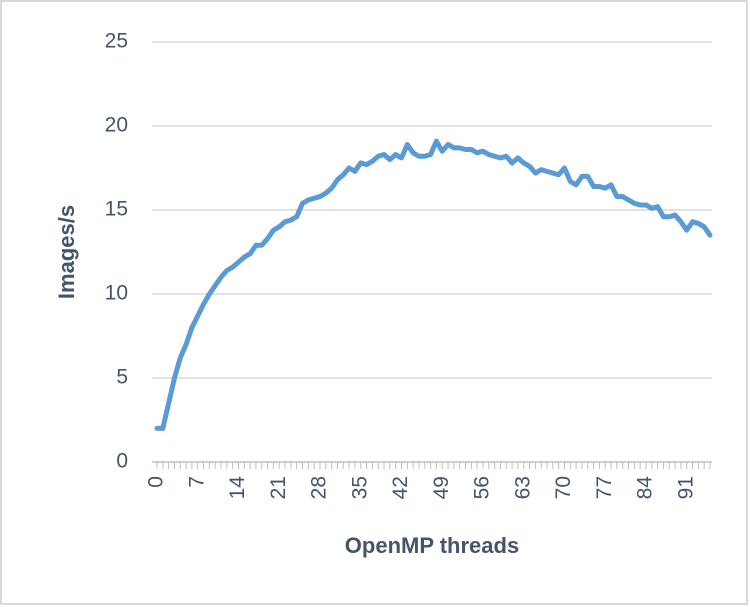 The image size is (750, 607). I want to click on y-tick-label: 0, so click(122, 461).